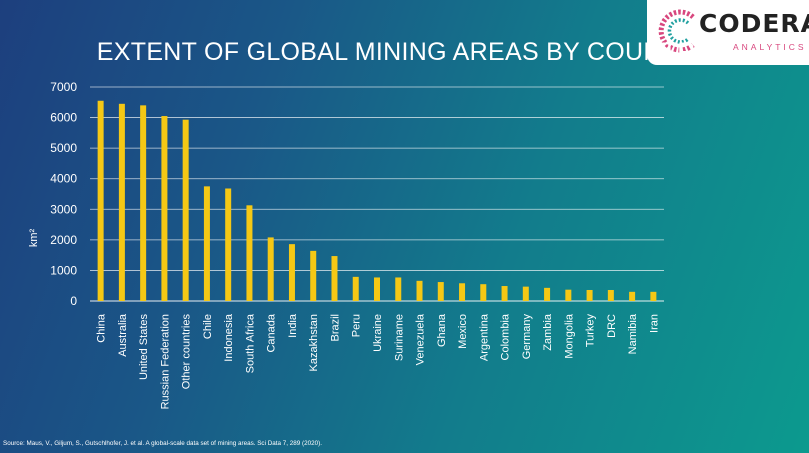  What do you see at coordinates (754, 23) in the screenshot?
I see `brand-name: CODERA` at bounding box center [754, 23].